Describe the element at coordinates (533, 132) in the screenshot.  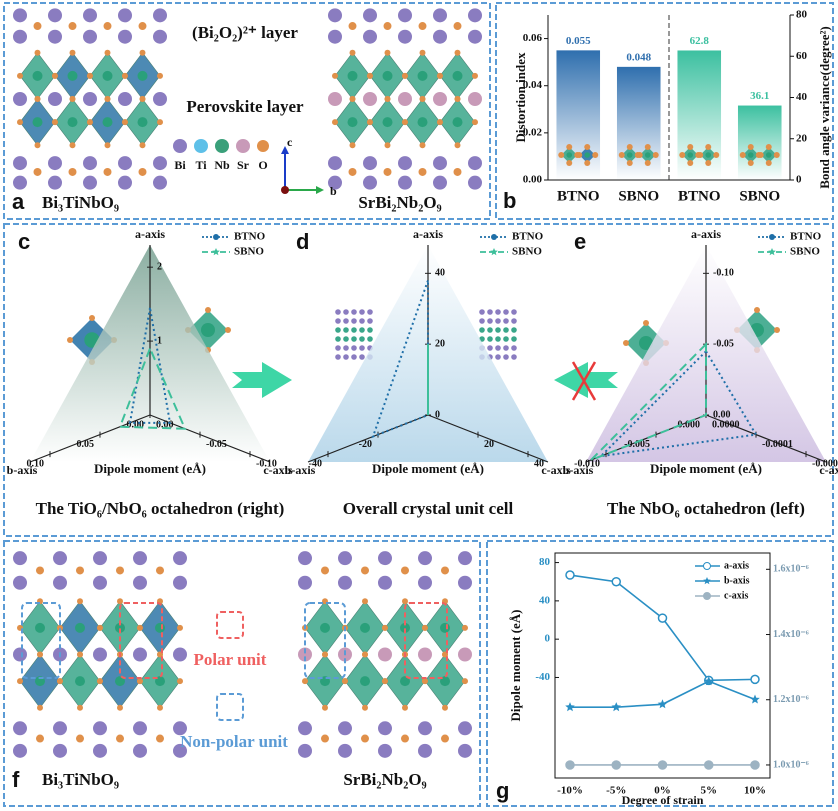
I see `y-tick-label: 0.02` at that location.